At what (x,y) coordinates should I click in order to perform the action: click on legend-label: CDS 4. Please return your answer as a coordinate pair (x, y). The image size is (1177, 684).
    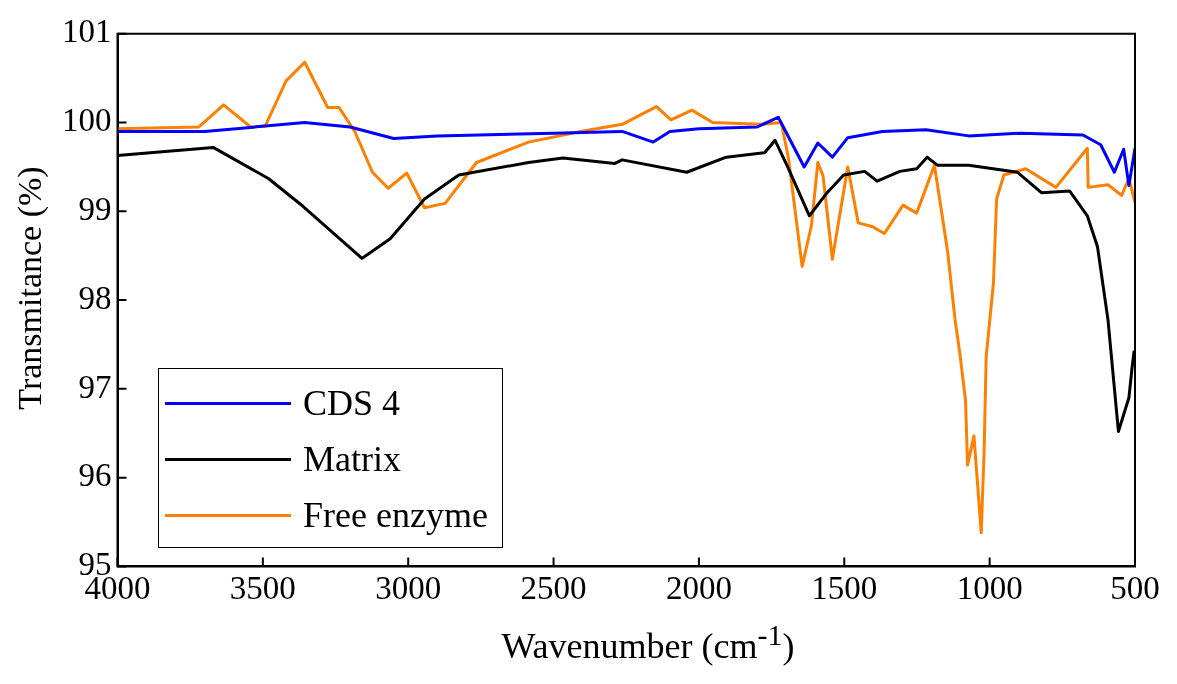
    Looking at the image, I should click on (352, 403).